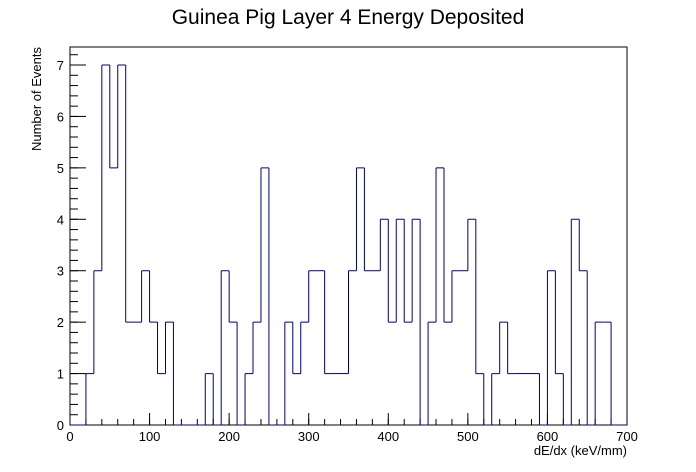 This screenshot has height=472, width=696. I want to click on y-tick-label: 0, so click(60, 425).